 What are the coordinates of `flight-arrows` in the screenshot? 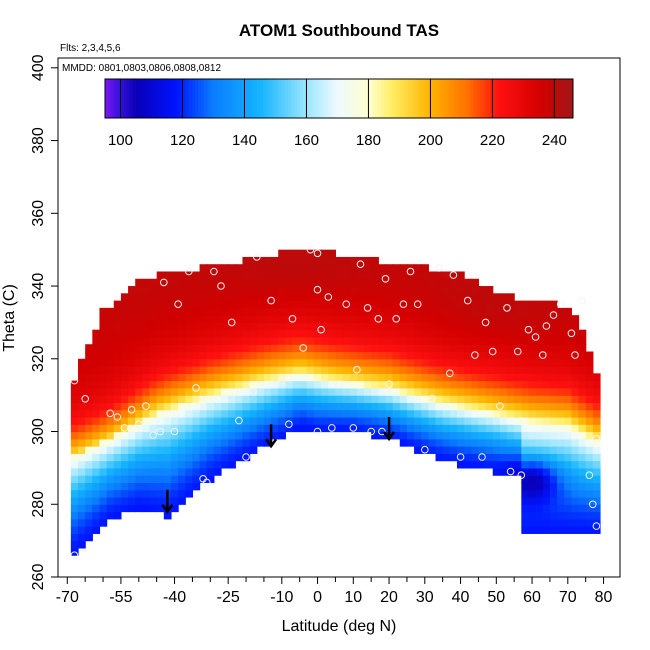 It's located at (278, 465).